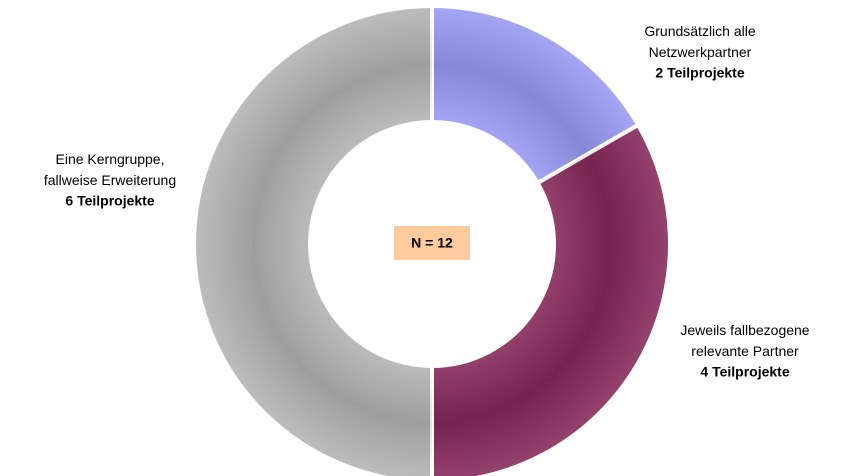  Describe the element at coordinates (744, 372) in the screenshot. I see `value-label: 4 Teilprojekte` at that location.